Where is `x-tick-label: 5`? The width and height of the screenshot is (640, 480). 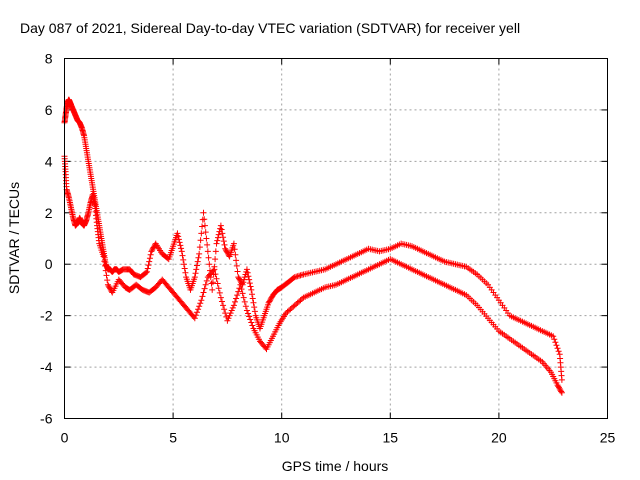
x-tick-label: 5 is located at coordinates (173, 438).